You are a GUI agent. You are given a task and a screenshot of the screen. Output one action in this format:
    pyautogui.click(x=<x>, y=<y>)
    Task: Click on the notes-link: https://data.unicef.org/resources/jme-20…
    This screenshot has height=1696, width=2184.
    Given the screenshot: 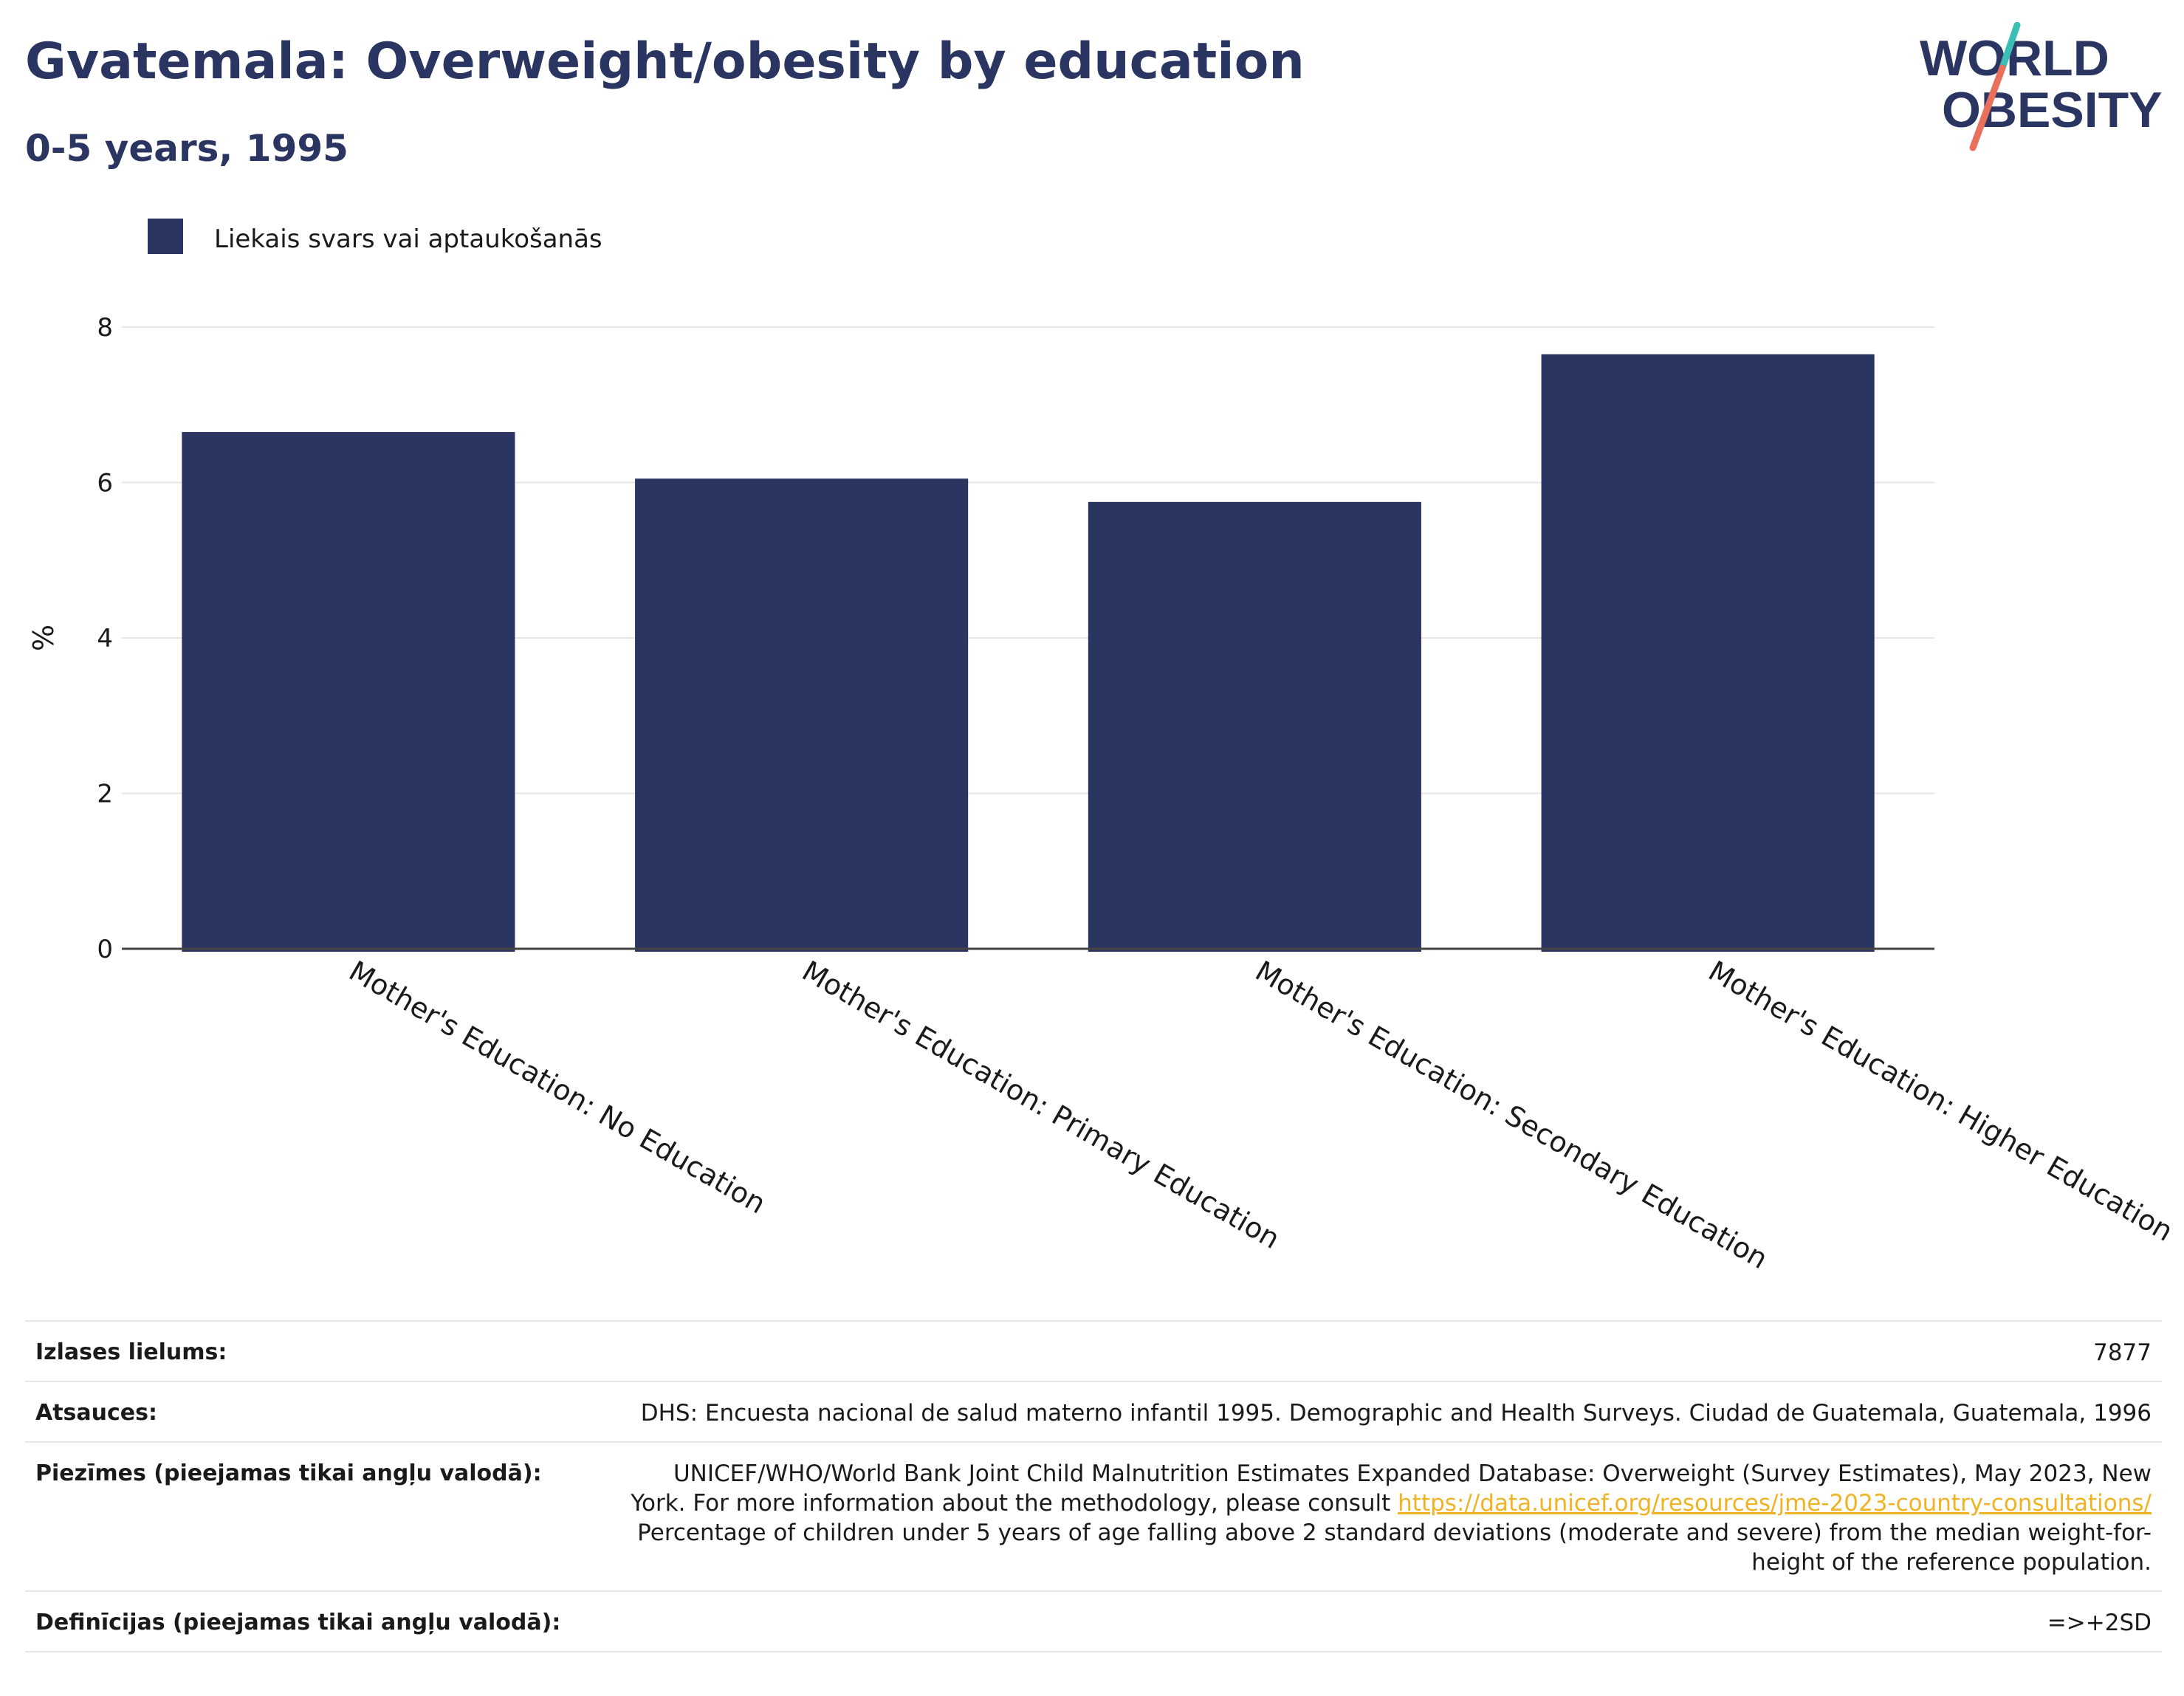 What is the action you would take?
    pyautogui.click(x=1775, y=1503)
    